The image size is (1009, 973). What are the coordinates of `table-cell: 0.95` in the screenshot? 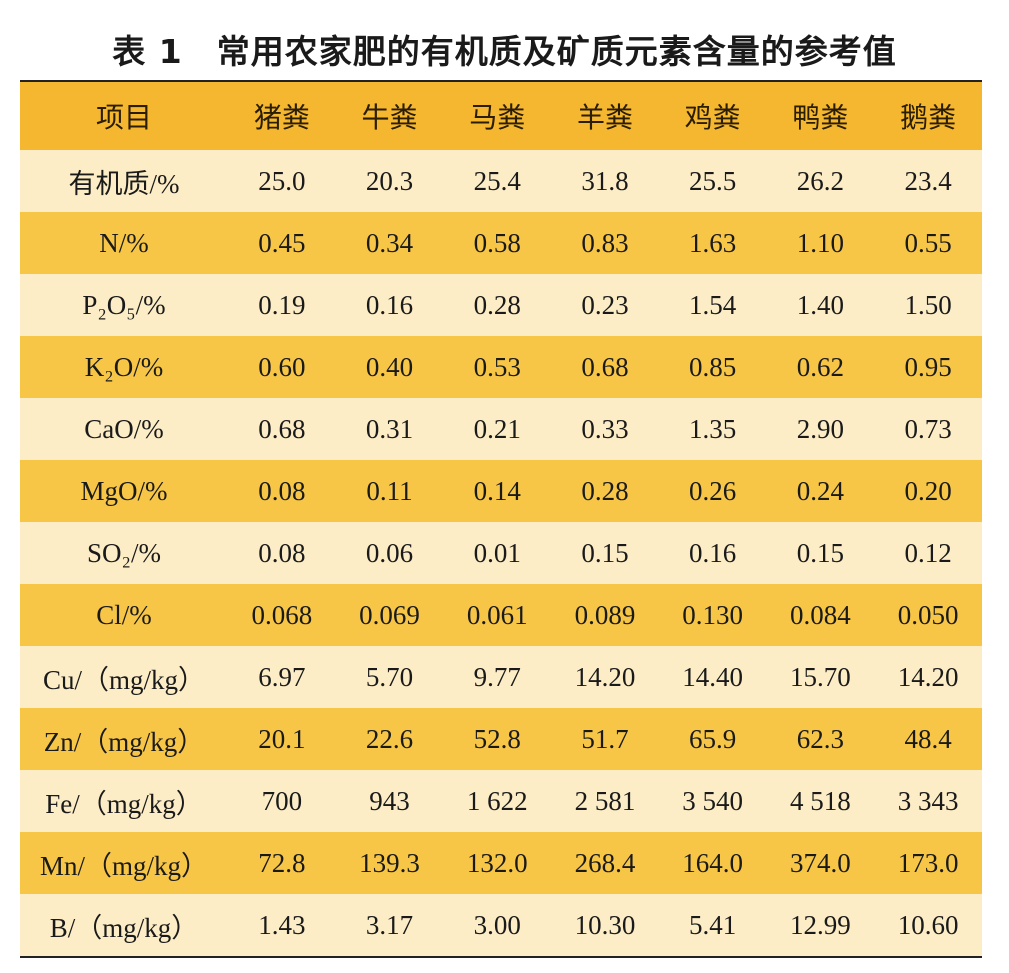 It's located at (928, 366).